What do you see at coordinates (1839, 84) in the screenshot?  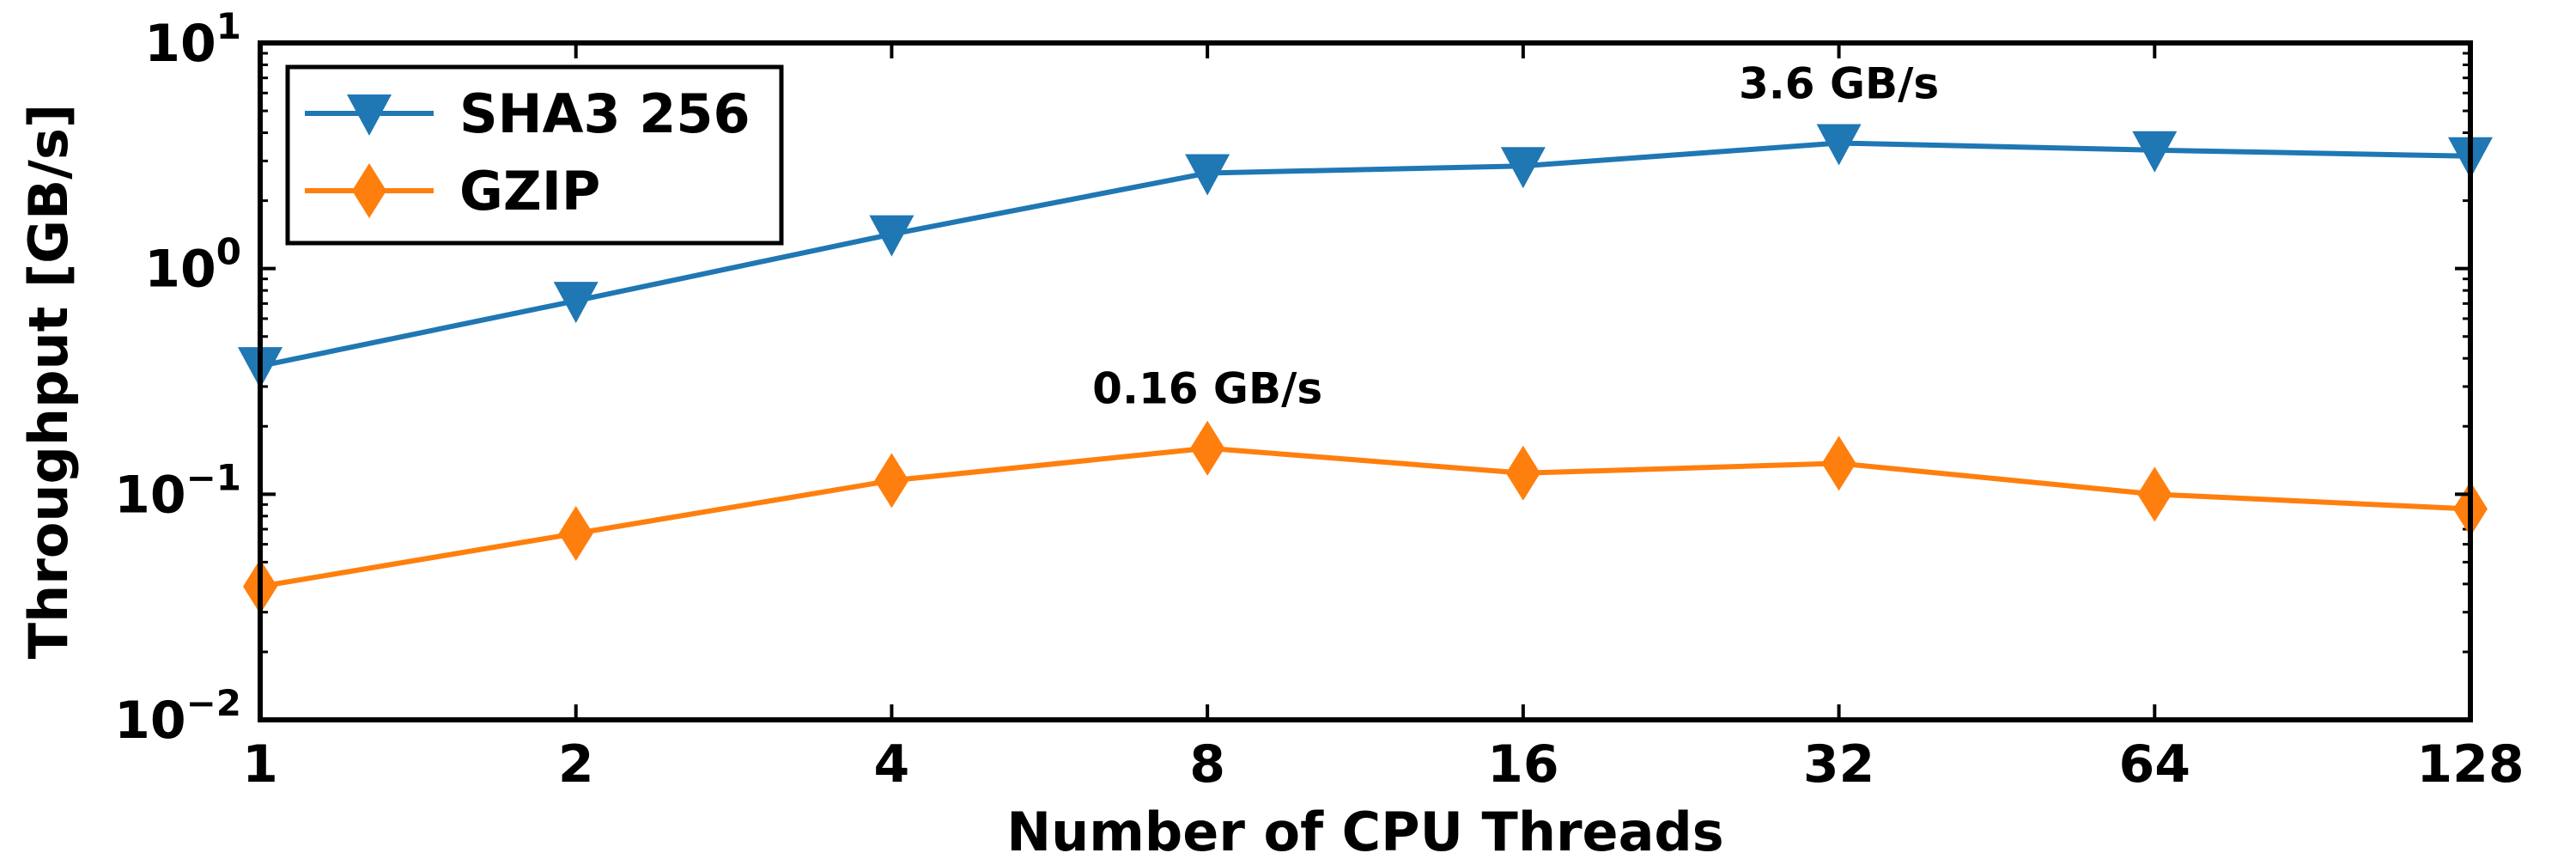 I see `data-annotation: 3.6 GB/s` at bounding box center [1839, 84].